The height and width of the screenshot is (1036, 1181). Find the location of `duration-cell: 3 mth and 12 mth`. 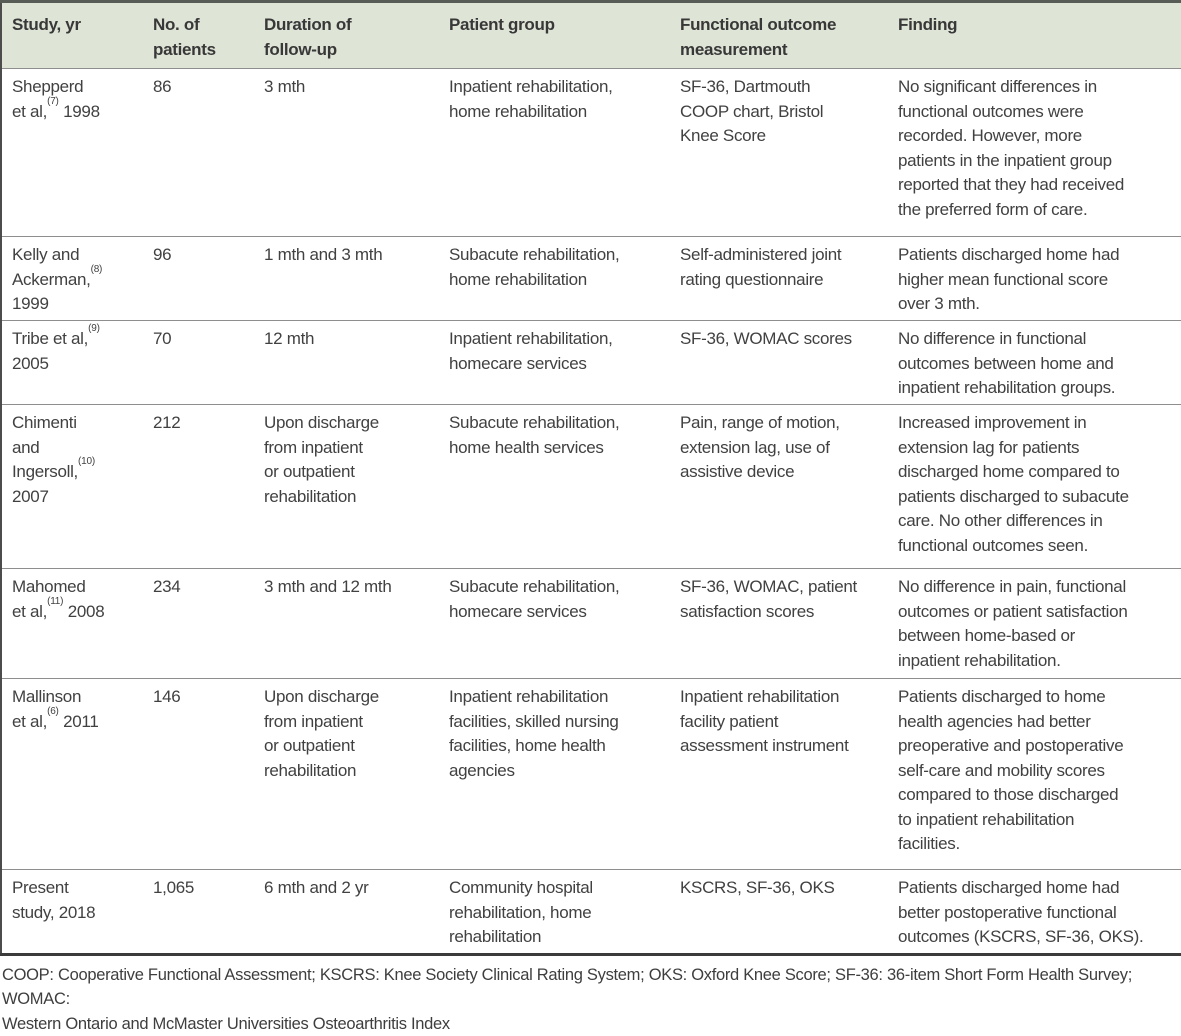

duration-cell: 3 mth and 12 mth is located at coordinates (346, 624).